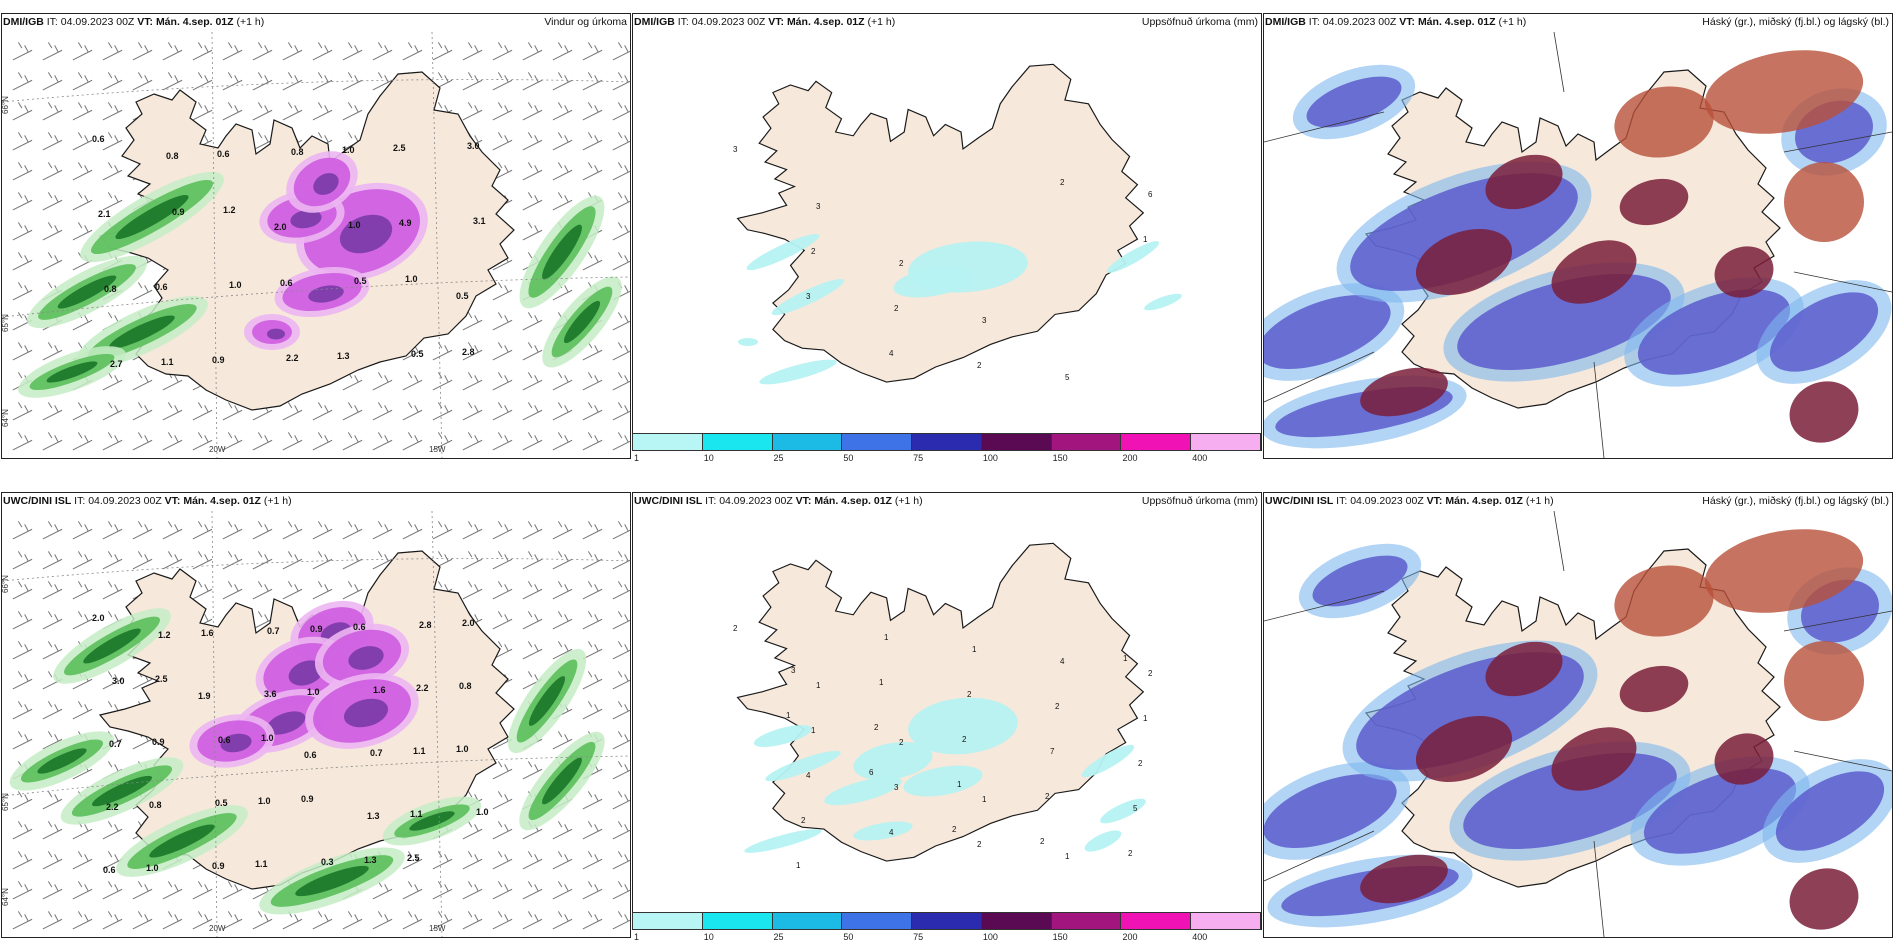 This screenshot has width=1900, height=950. What do you see at coordinates (178, 212) in the screenshot?
I see `precip-value: 0.9` at bounding box center [178, 212].